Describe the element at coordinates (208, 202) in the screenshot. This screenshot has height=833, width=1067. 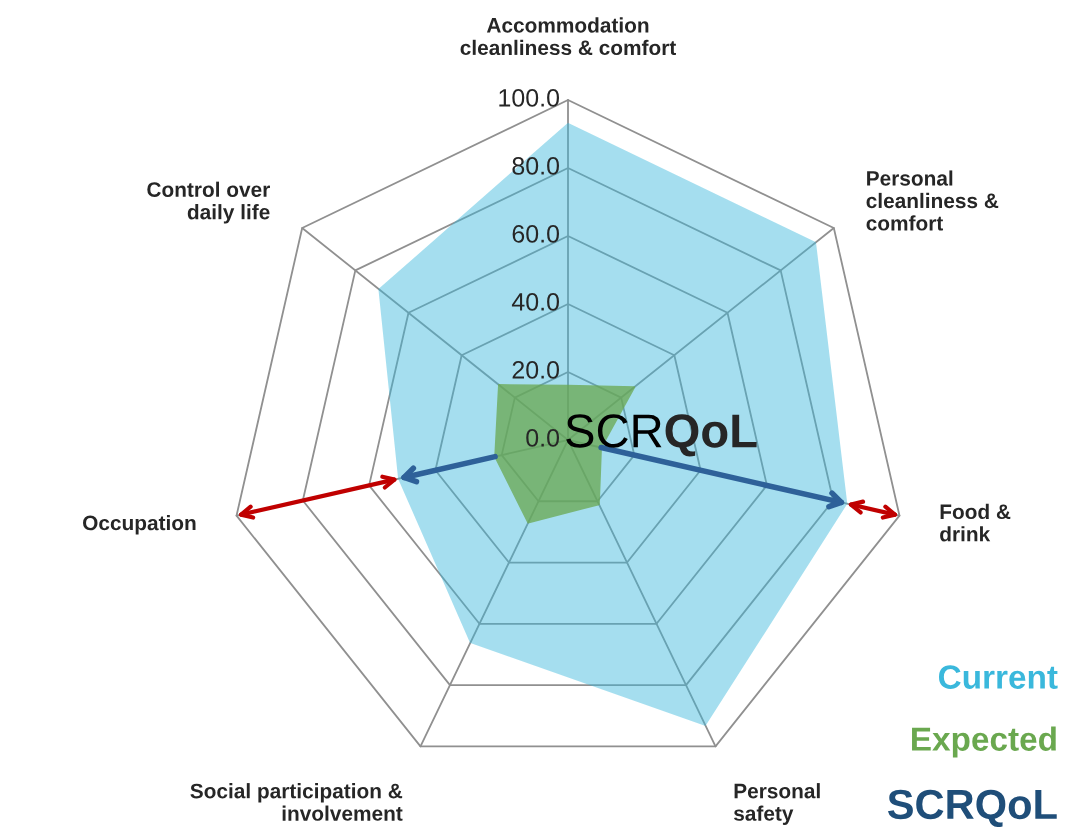
I see `spoke-label: Control over daily life` at that location.